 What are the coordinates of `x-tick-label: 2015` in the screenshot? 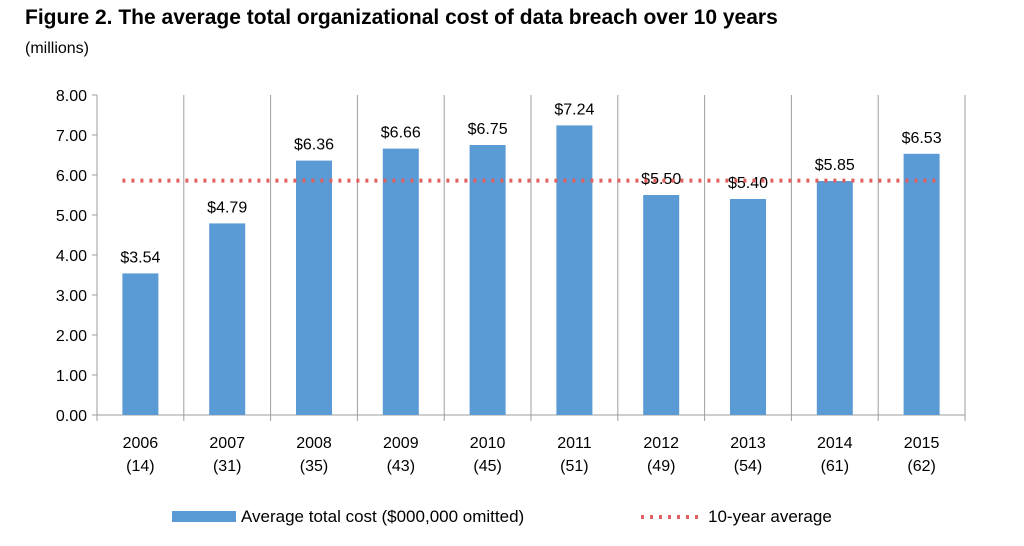 It's located at (922, 443).